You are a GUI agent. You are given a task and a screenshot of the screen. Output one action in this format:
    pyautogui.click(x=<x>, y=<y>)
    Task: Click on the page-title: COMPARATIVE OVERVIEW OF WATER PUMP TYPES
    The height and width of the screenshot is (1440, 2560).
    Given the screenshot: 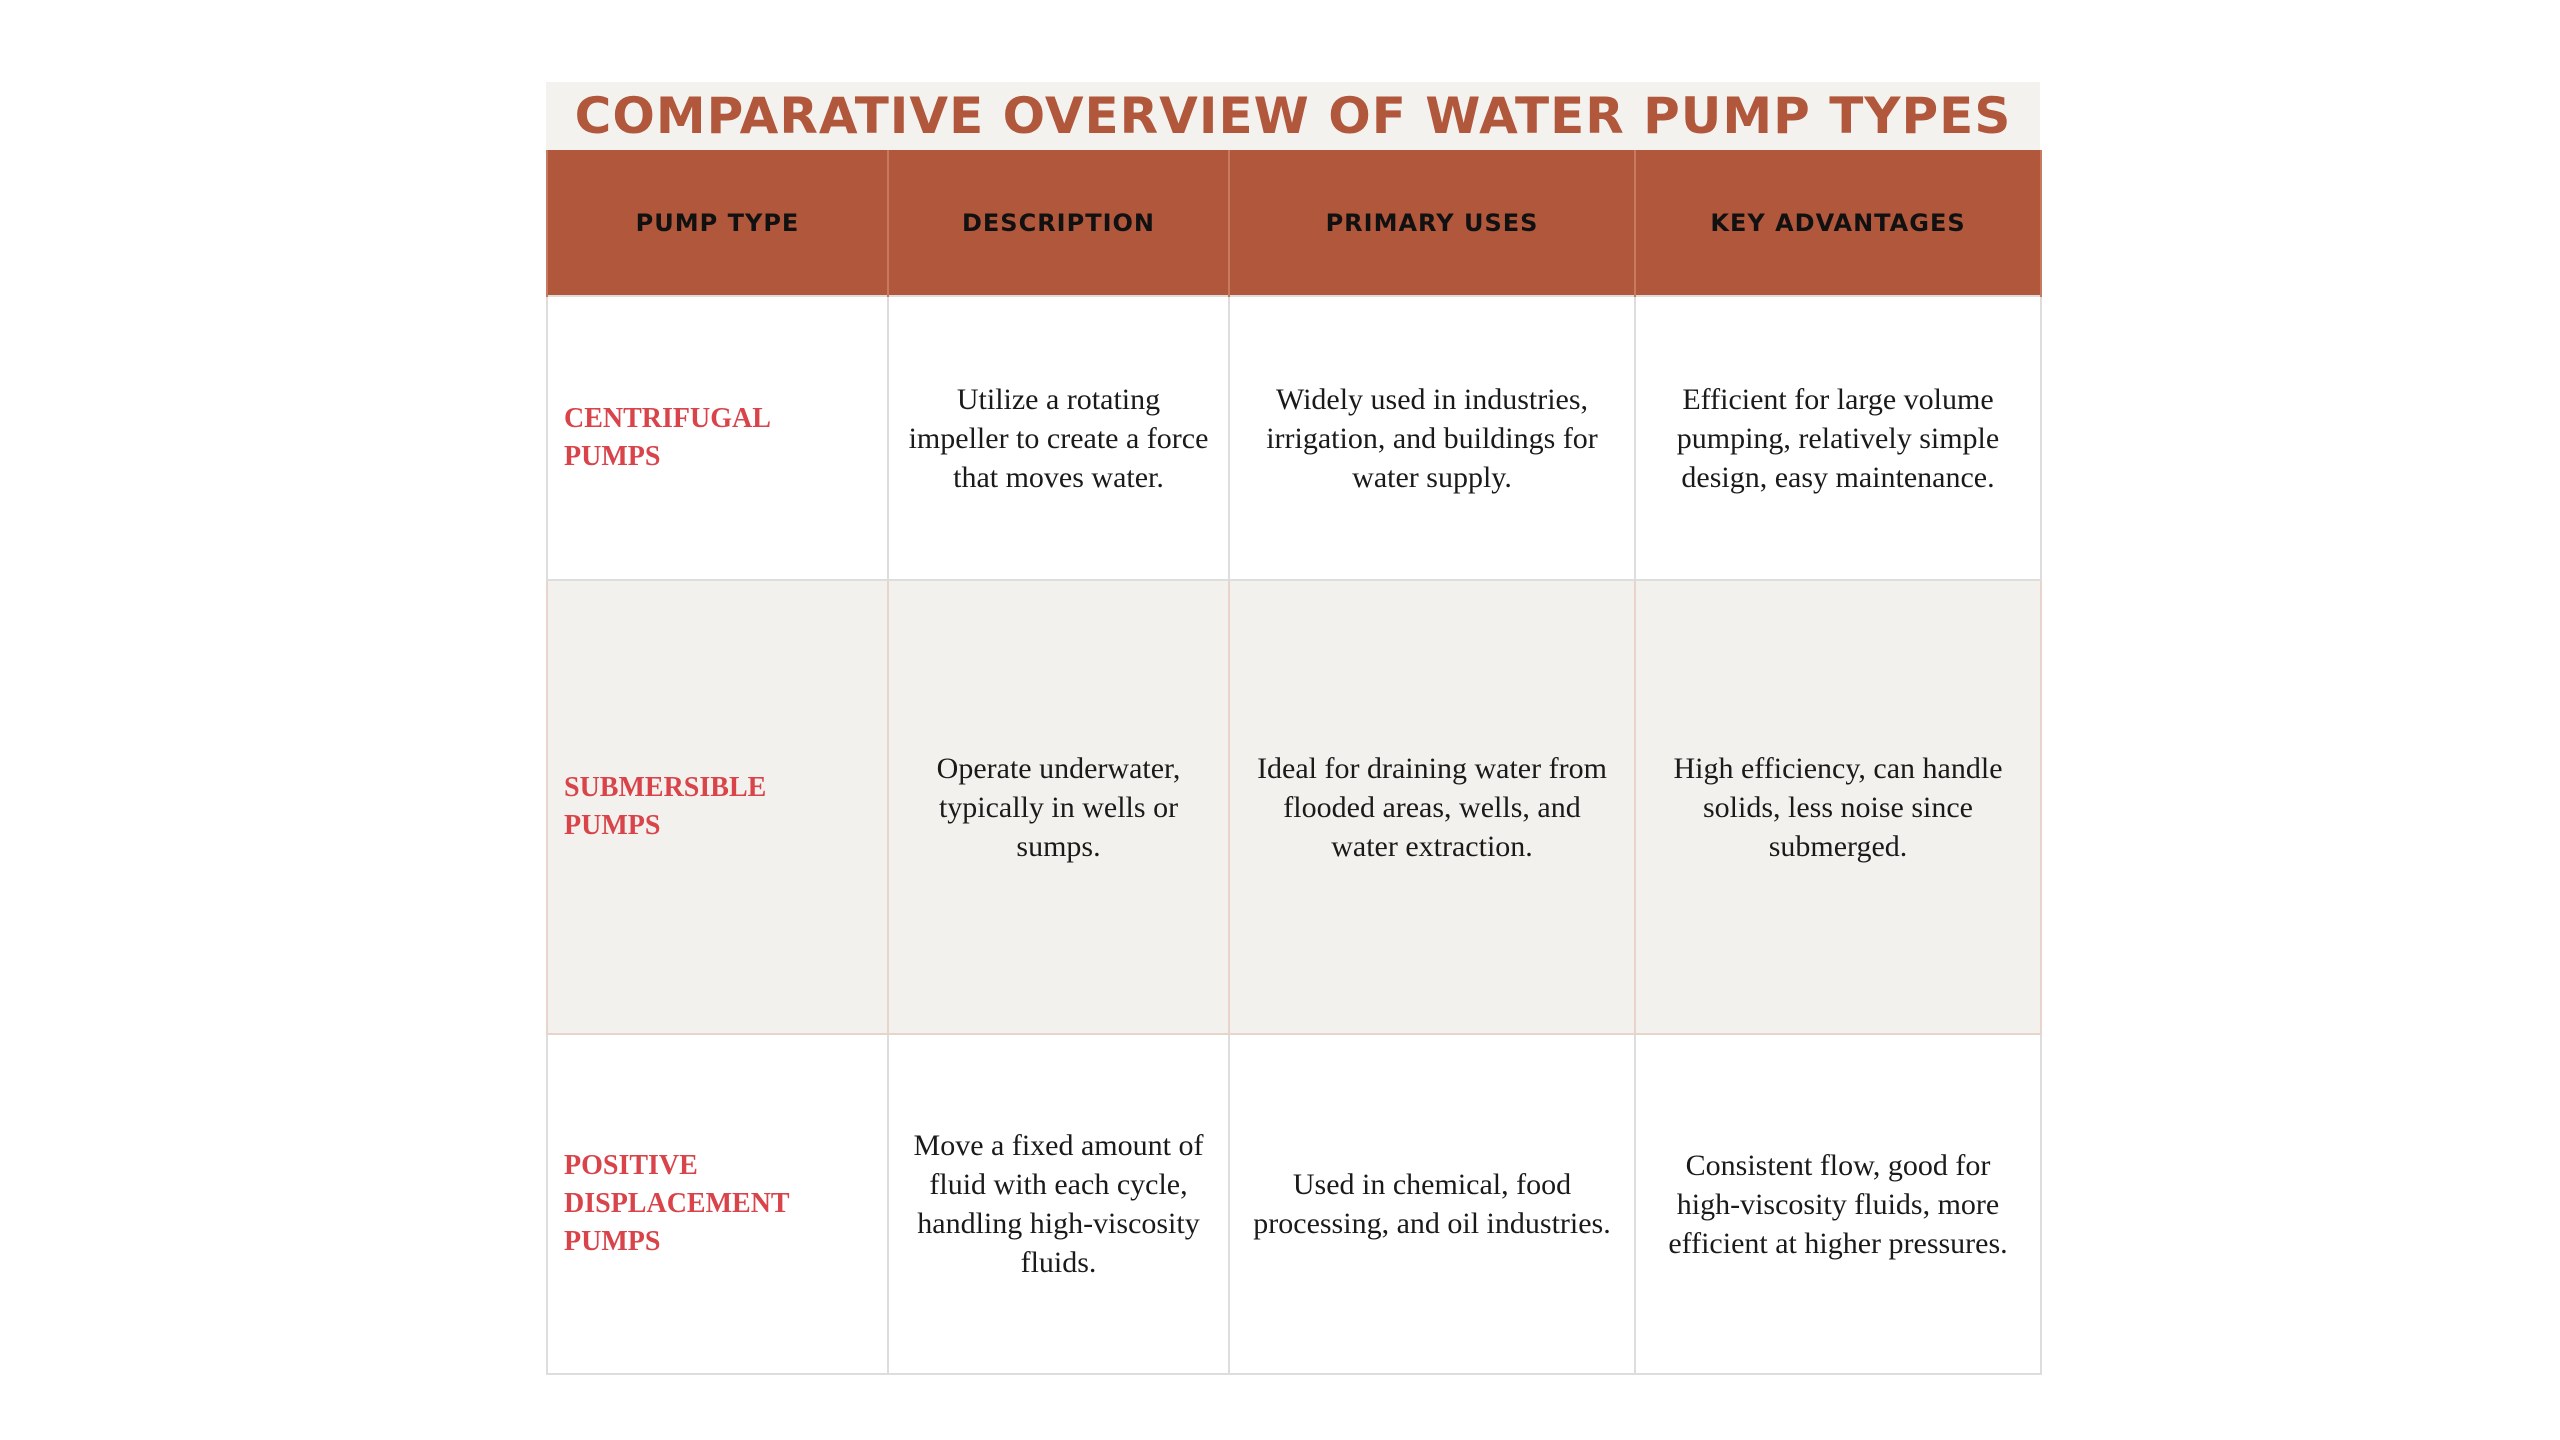 What is the action you would take?
    pyautogui.click(x=1293, y=116)
    